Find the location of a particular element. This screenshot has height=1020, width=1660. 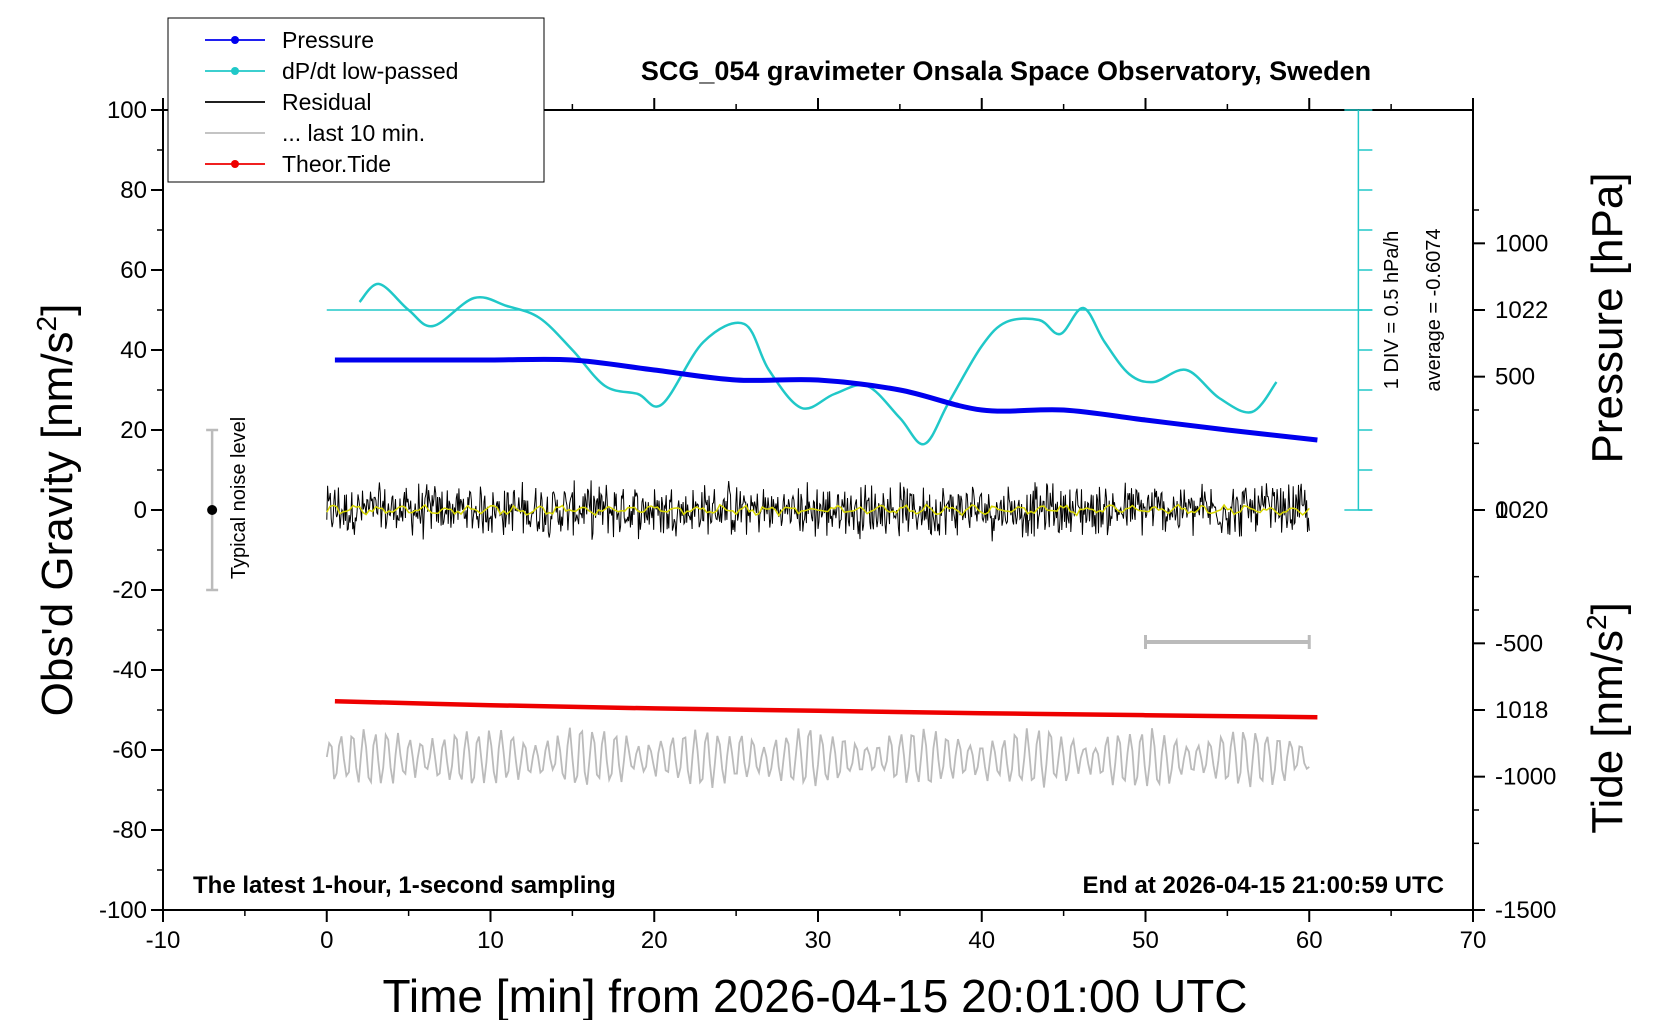

x-tick-label: 70 is located at coordinates (1473, 940).